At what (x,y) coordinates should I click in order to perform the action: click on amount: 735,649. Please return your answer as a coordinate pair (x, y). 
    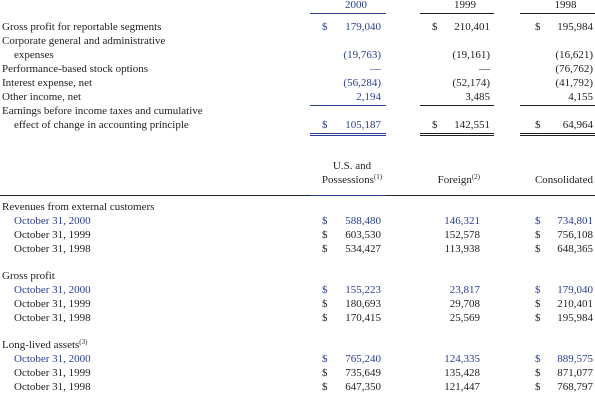
    Looking at the image, I should click on (363, 373).